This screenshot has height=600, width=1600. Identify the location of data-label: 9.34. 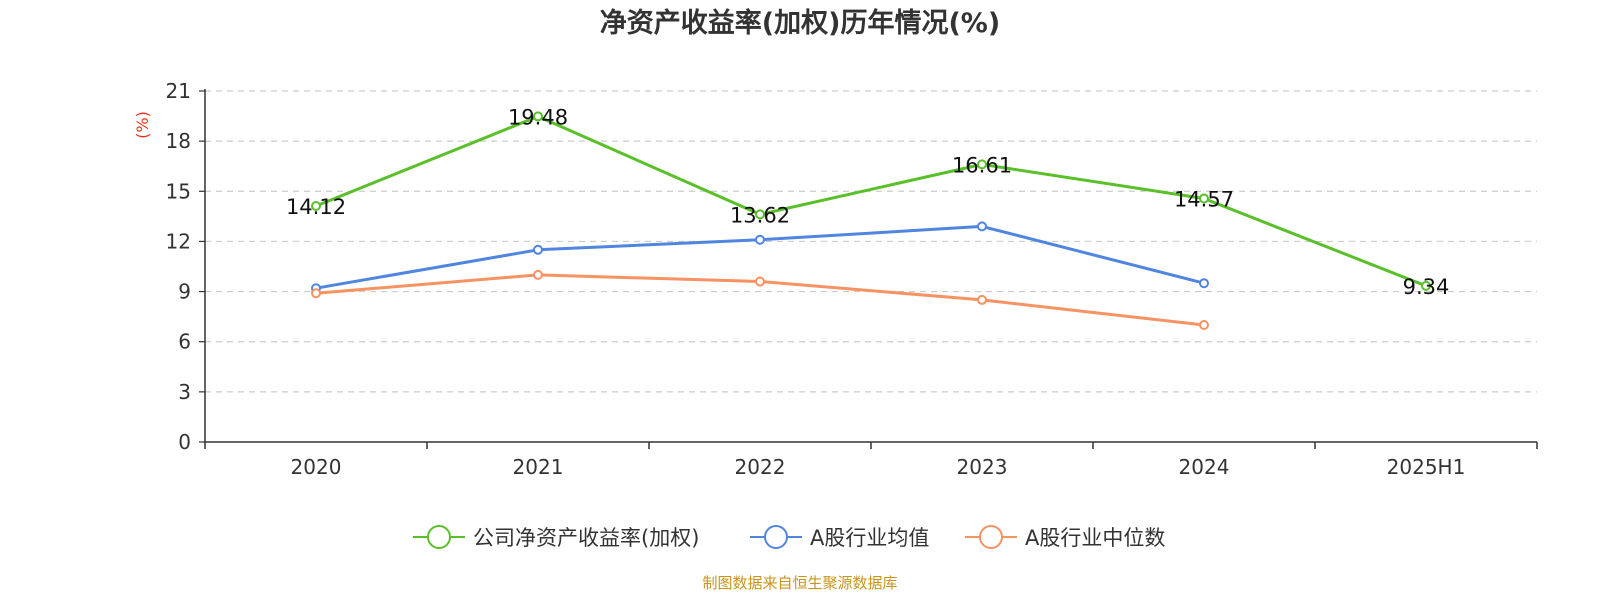
(1426, 287).